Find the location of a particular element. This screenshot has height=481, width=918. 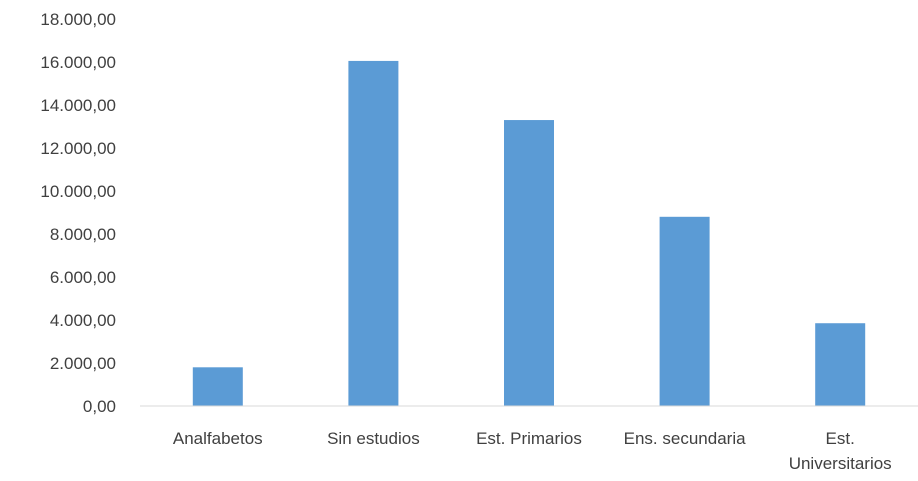

x-category-label: Analfabetos is located at coordinates (218, 438).